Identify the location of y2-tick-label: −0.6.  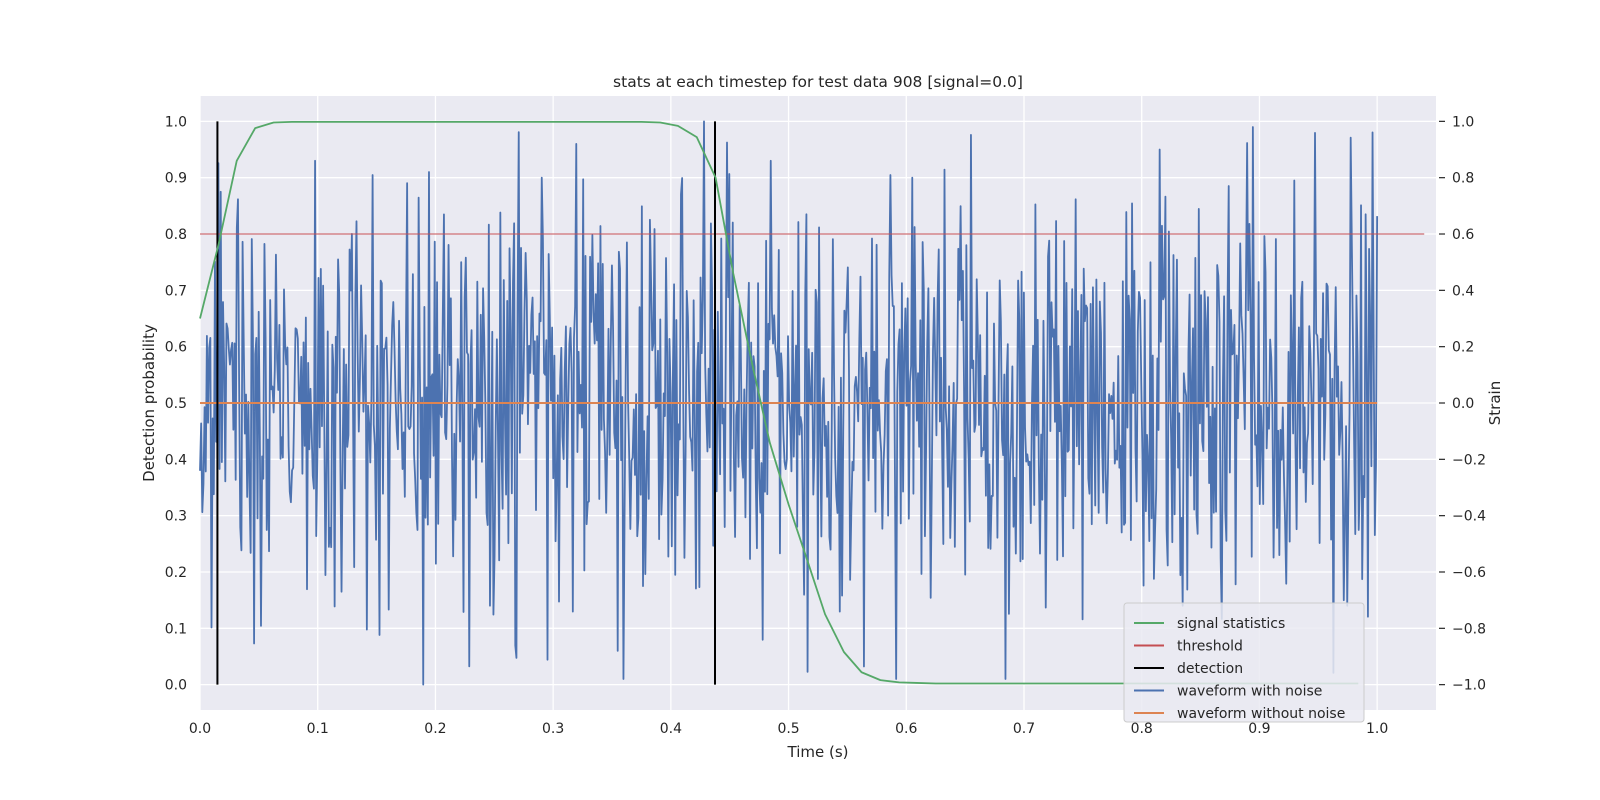
(1469, 573).